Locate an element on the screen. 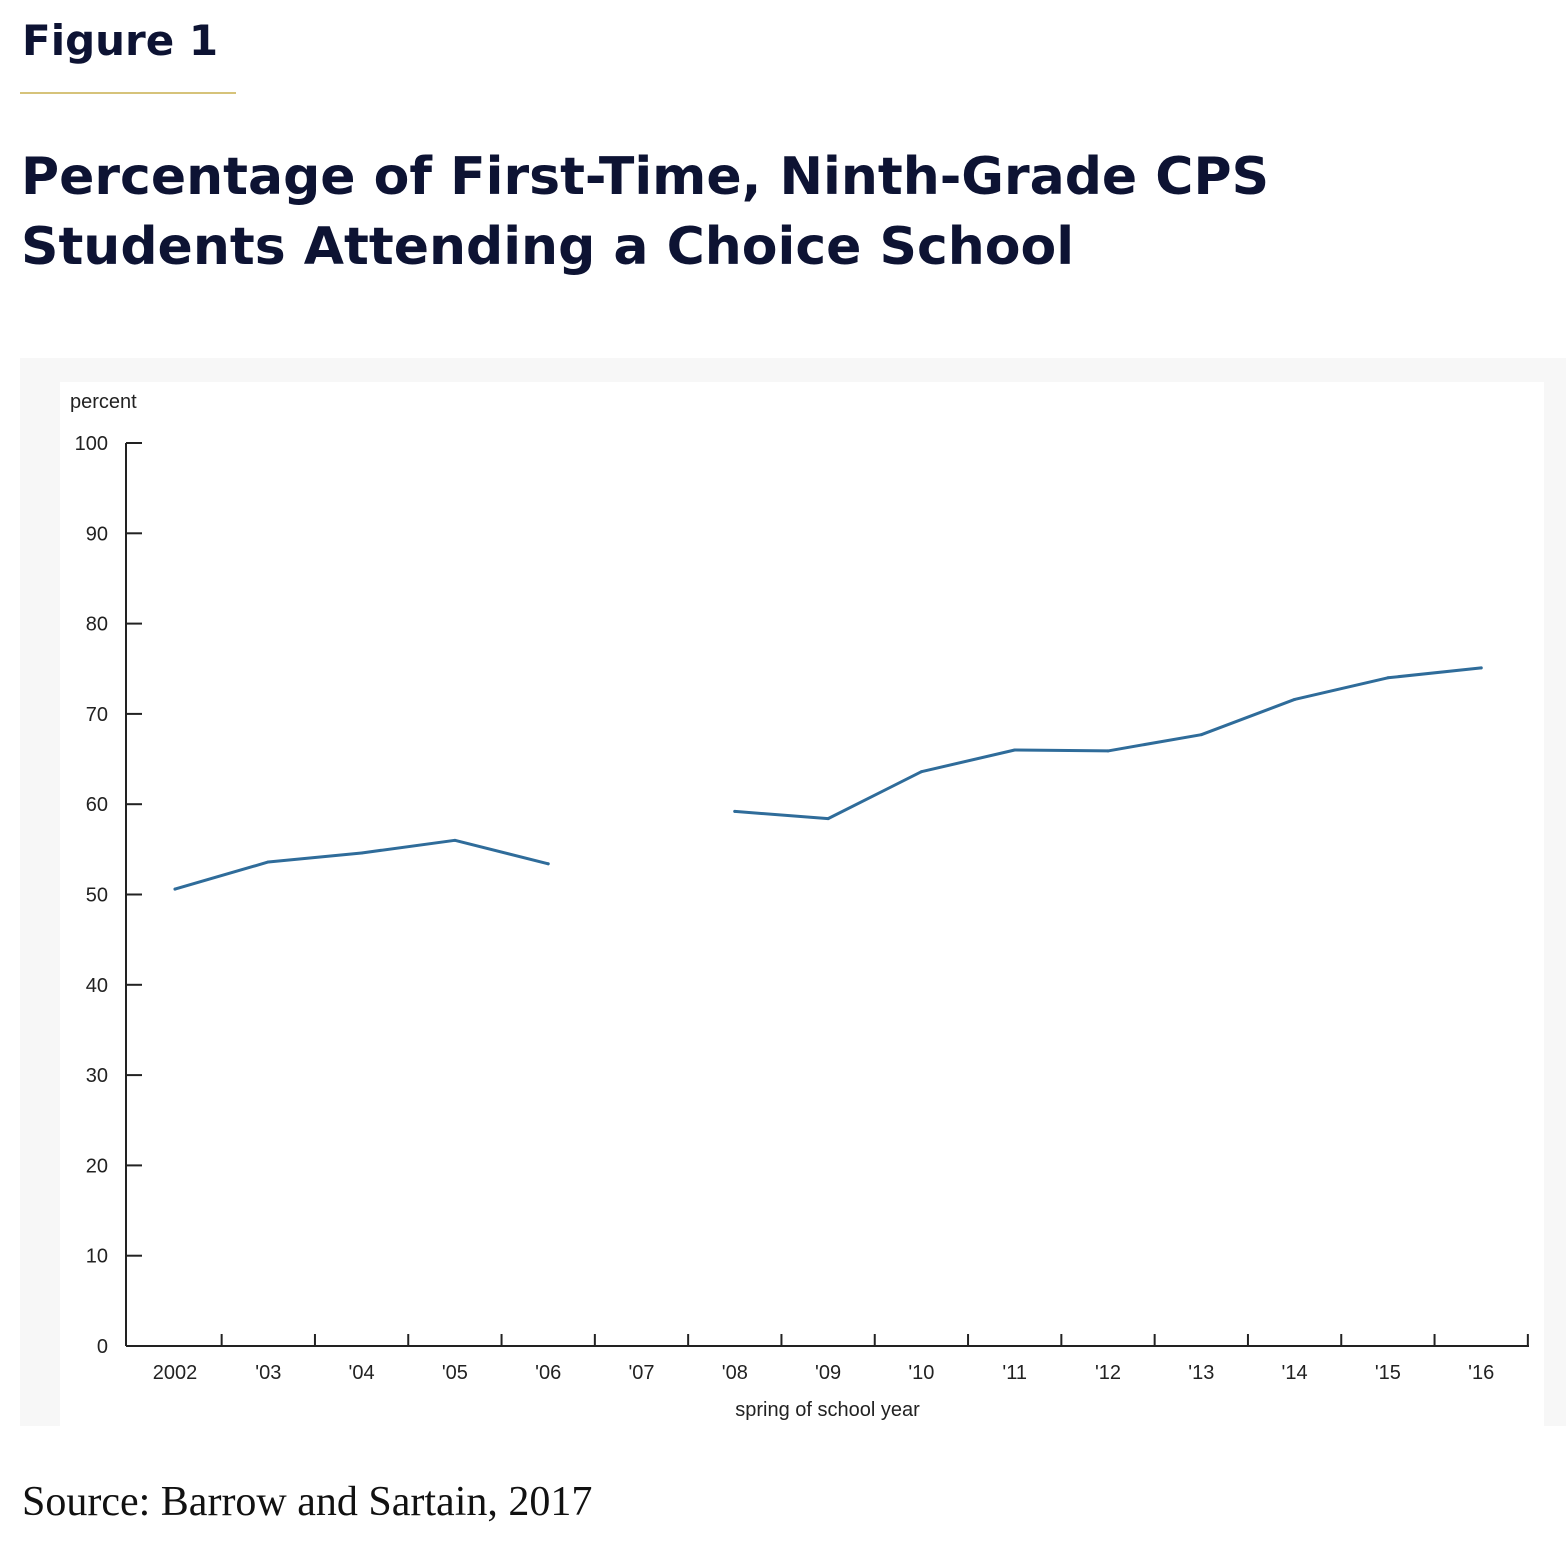 Image resolution: width=1566 pixels, height=1557 pixels. x-tick-label: '12 is located at coordinates (1108, 1373).